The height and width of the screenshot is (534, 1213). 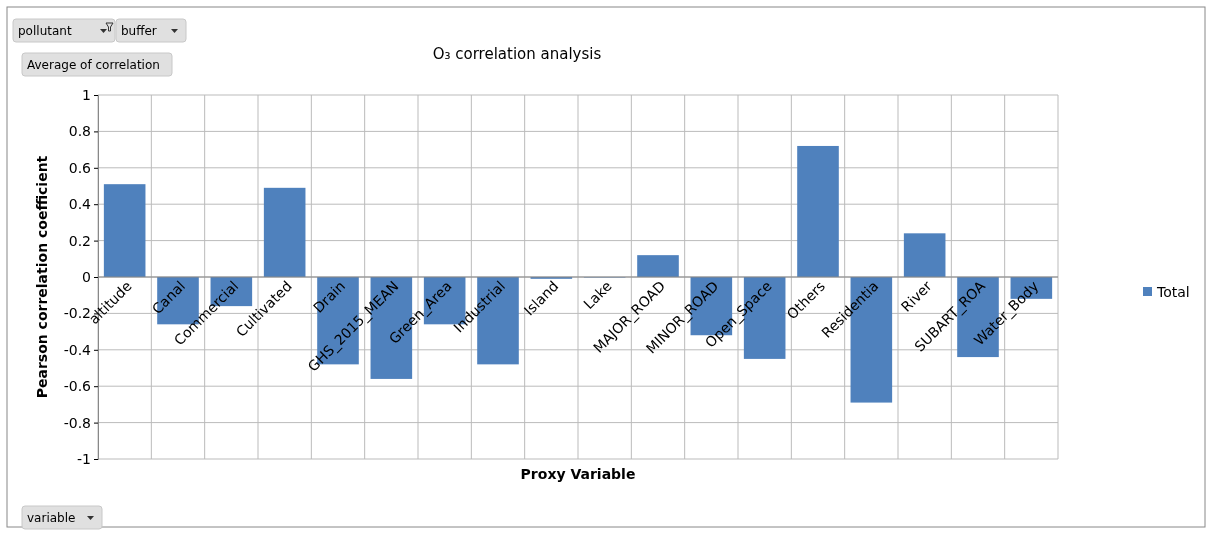 What do you see at coordinates (42, 277) in the screenshot?
I see `y-axis-title: Pearson correlation coefficient` at bounding box center [42, 277].